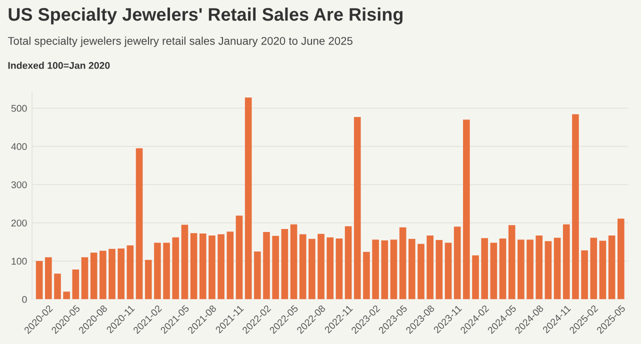 Image resolution: width=641 pixels, height=344 pixels. I want to click on y-tick-label: 500, so click(19, 108).